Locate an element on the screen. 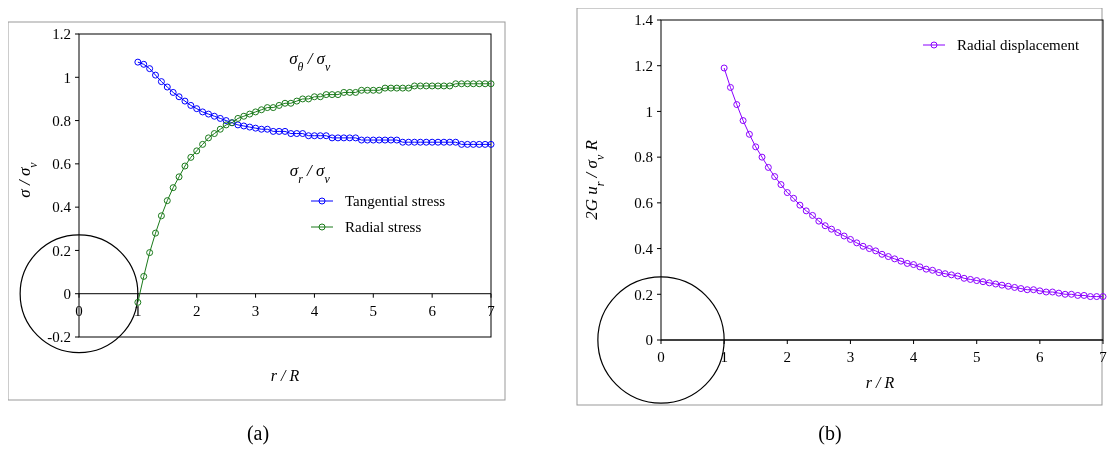 The image size is (1111, 457). legend-label: Radial stress is located at coordinates (383, 227).